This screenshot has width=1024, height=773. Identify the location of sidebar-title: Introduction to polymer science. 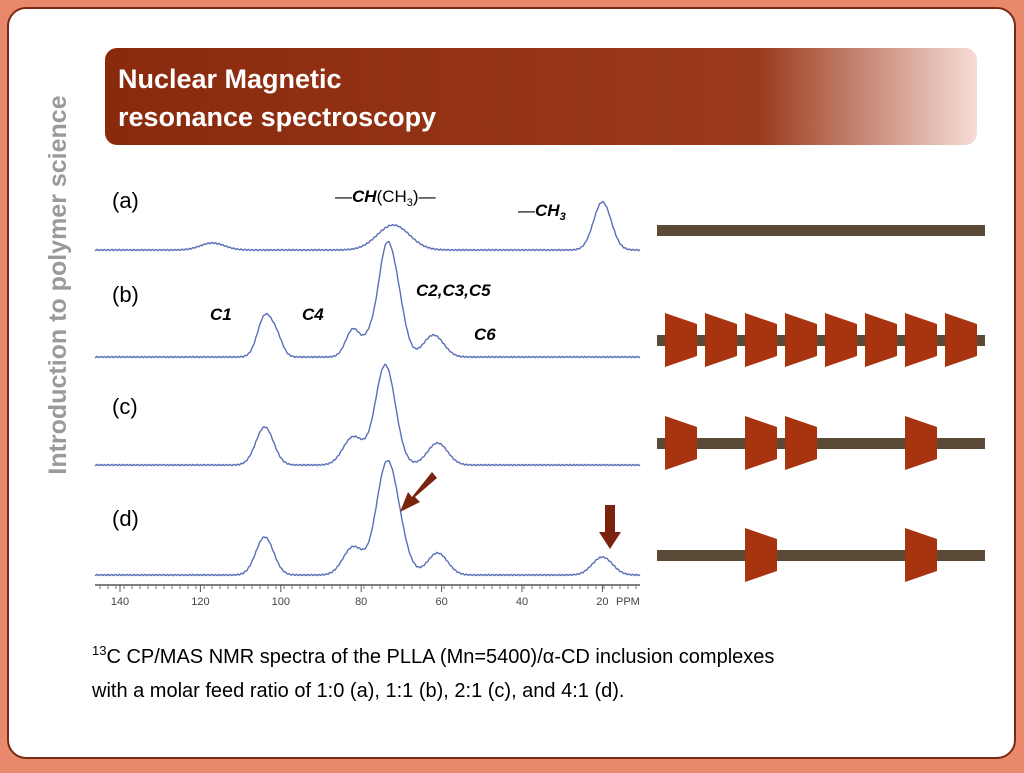
(58, 284).